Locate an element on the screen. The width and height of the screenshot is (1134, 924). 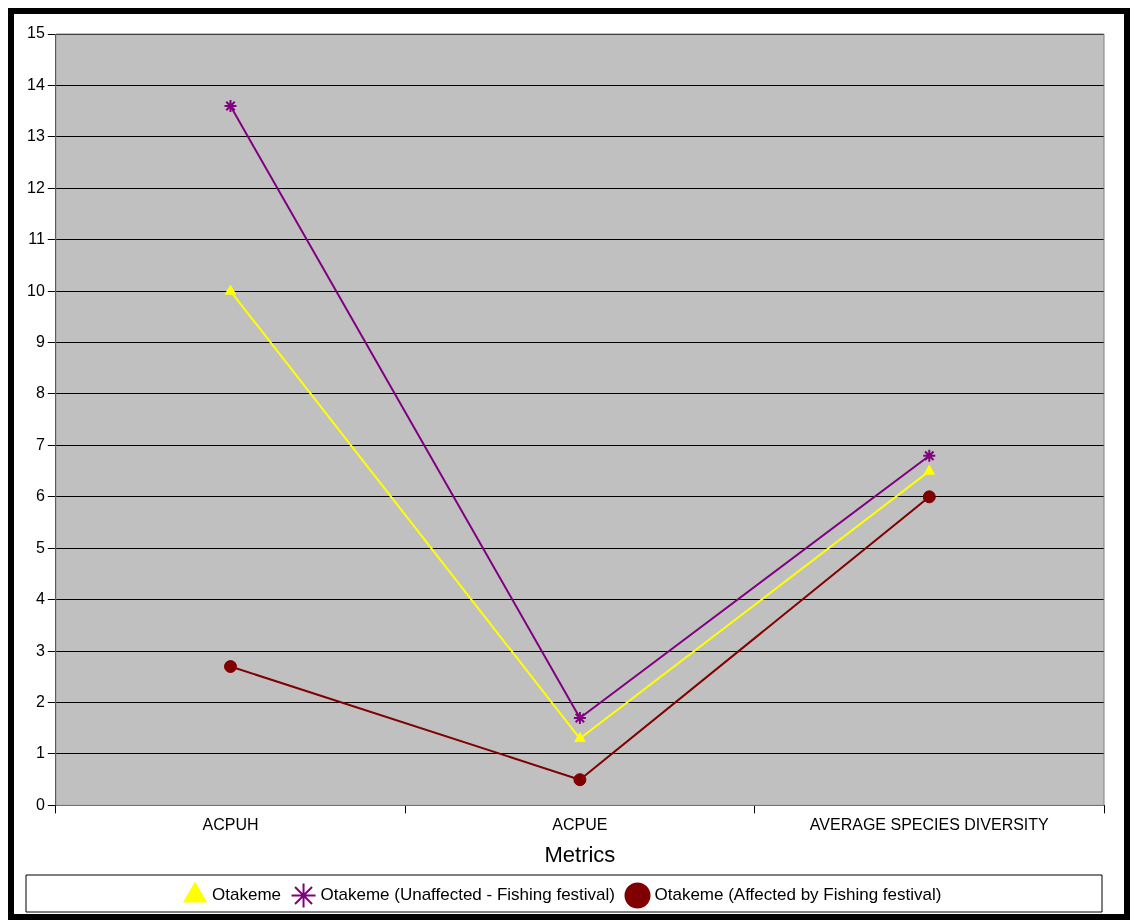
x-tick-label: AVERAGE SPECIES DIVERSITY is located at coordinates (929, 825).